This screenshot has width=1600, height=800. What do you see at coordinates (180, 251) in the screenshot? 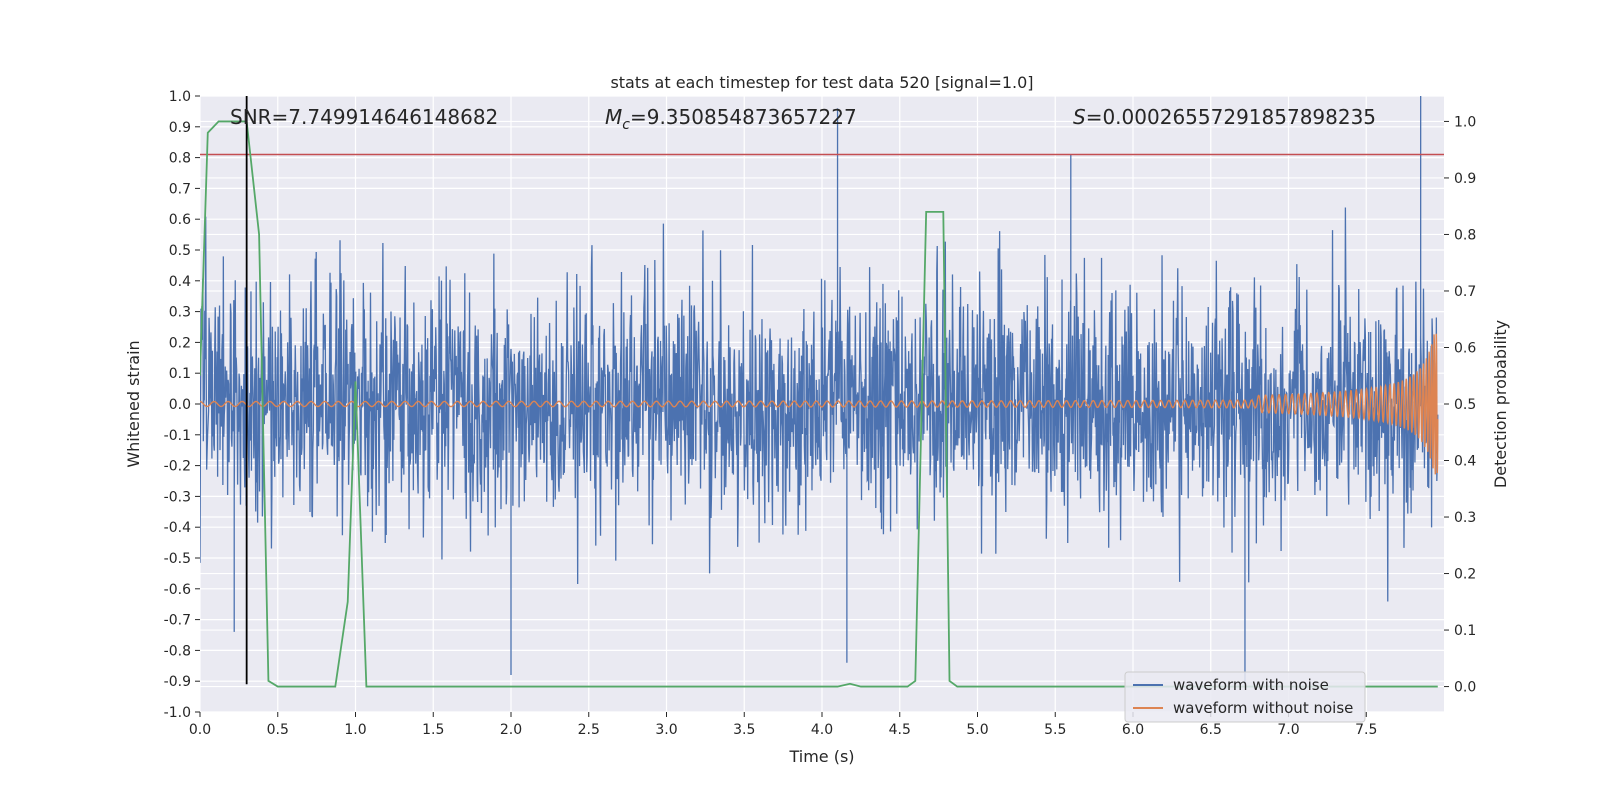
I see `y-tick-label-left: 0.5` at bounding box center [180, 251].